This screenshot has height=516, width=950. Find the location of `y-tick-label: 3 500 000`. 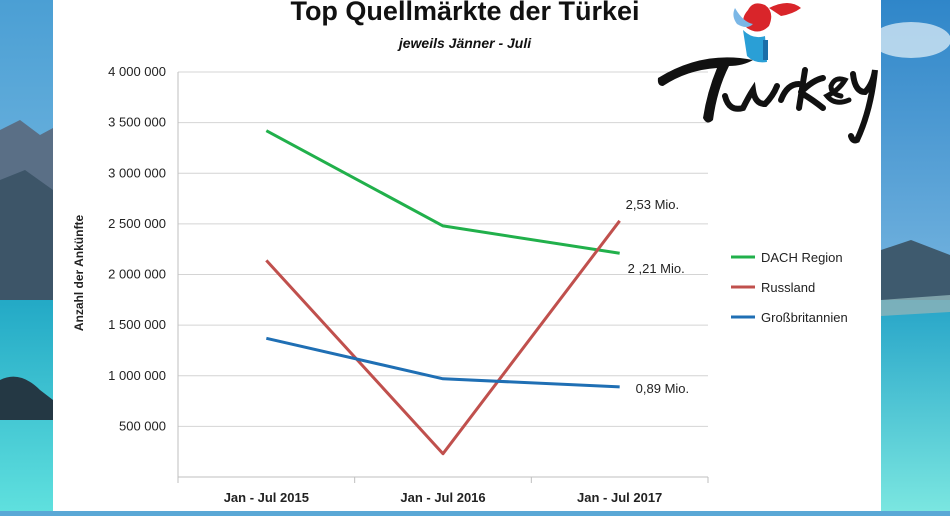

y-tick-label: 3 500 000 is located at coordinates (137, 122).